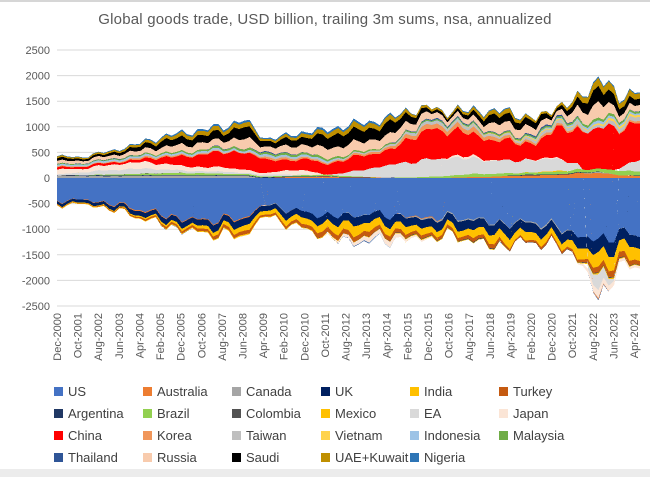 This screenshot has width=650, height=486. Describe the element at coordinates (454, 413) in the screenshot. I see `legend-item-ea: EA` at that location.